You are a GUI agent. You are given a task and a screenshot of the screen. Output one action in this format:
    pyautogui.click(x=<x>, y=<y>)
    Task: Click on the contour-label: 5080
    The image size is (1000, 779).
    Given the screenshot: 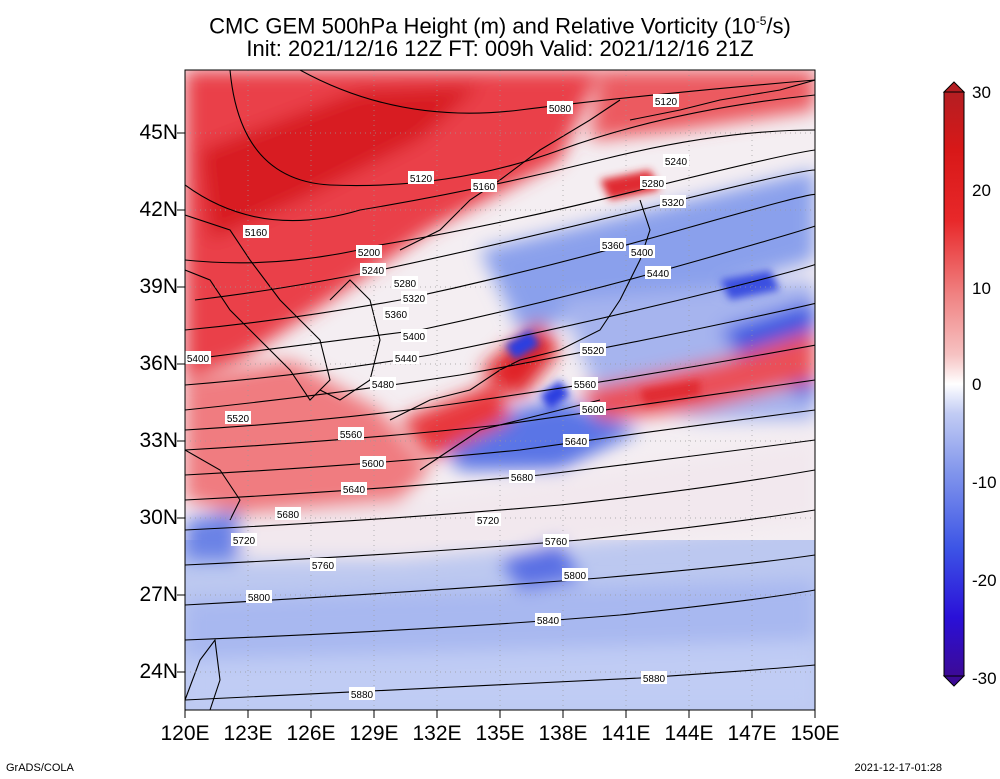 What is the action you would take?
    pyautogui.click(x=560, y=109)
    